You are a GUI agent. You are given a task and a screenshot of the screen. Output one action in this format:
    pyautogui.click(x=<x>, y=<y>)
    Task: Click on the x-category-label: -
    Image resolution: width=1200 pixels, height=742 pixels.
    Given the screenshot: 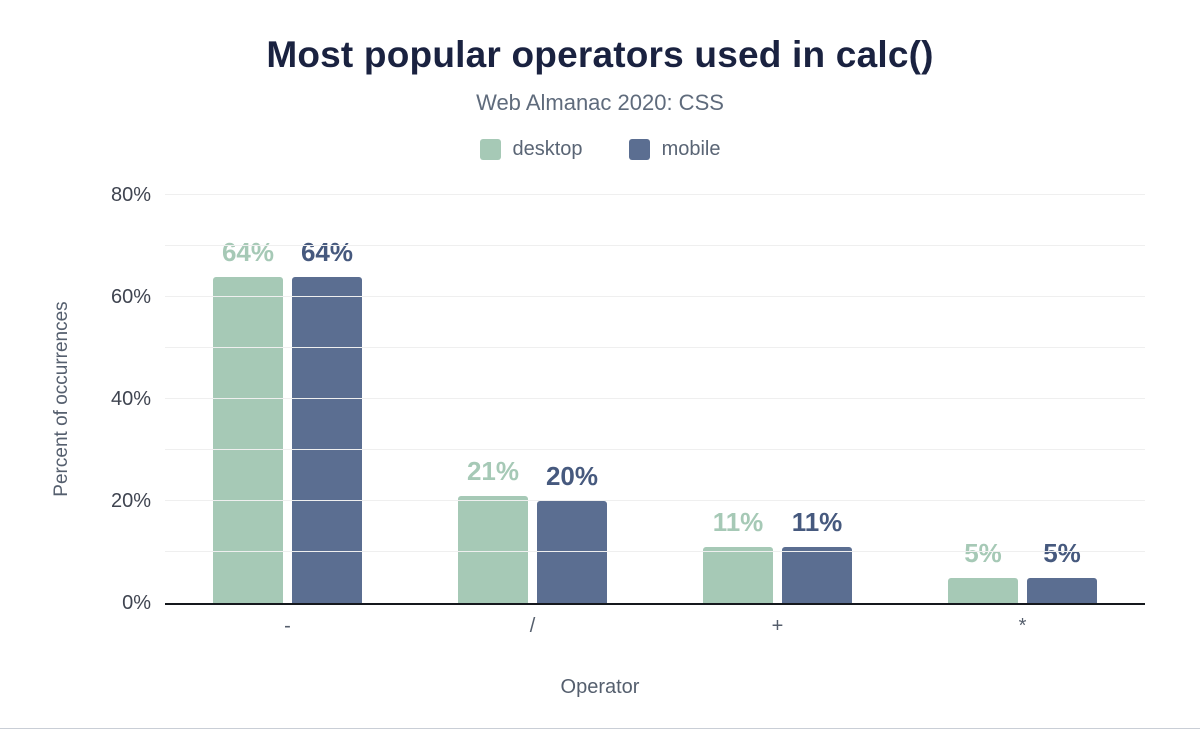 What is the action you would take?
    pyautogui.click(x=287, y=626)
    